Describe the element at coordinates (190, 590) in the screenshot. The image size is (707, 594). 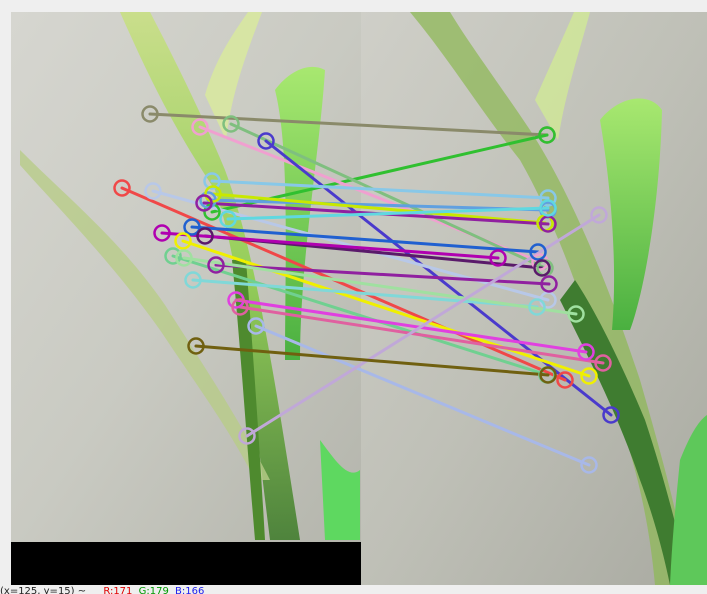
I see `pixel-blue-value: B:166` at that location.